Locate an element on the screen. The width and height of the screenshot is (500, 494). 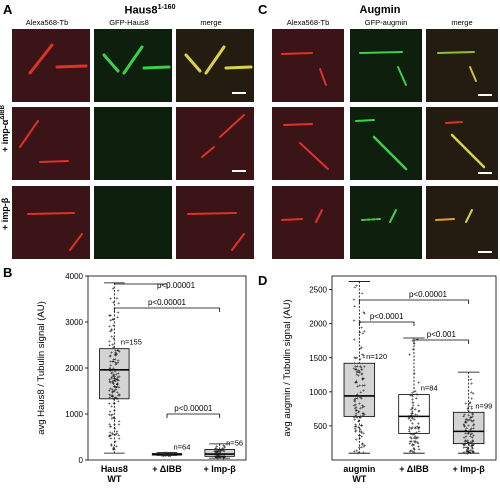
panel-a-row-imp-beta: + imp-β is located at coordinates (5, 213).